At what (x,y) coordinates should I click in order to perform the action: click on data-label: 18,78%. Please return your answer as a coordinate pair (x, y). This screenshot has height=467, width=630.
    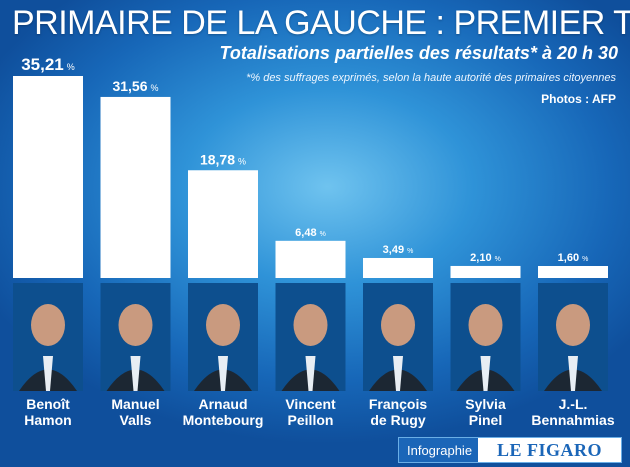
    Looking at the image, I should click on (223, 159).